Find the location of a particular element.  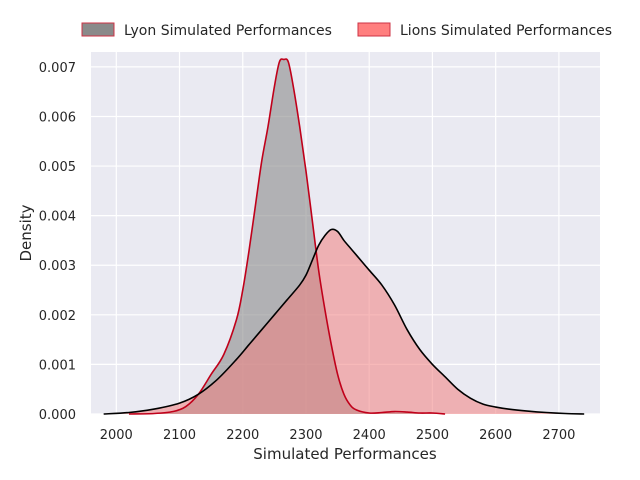

x-tick-label: 2600 is located at coordinates (495, 435).